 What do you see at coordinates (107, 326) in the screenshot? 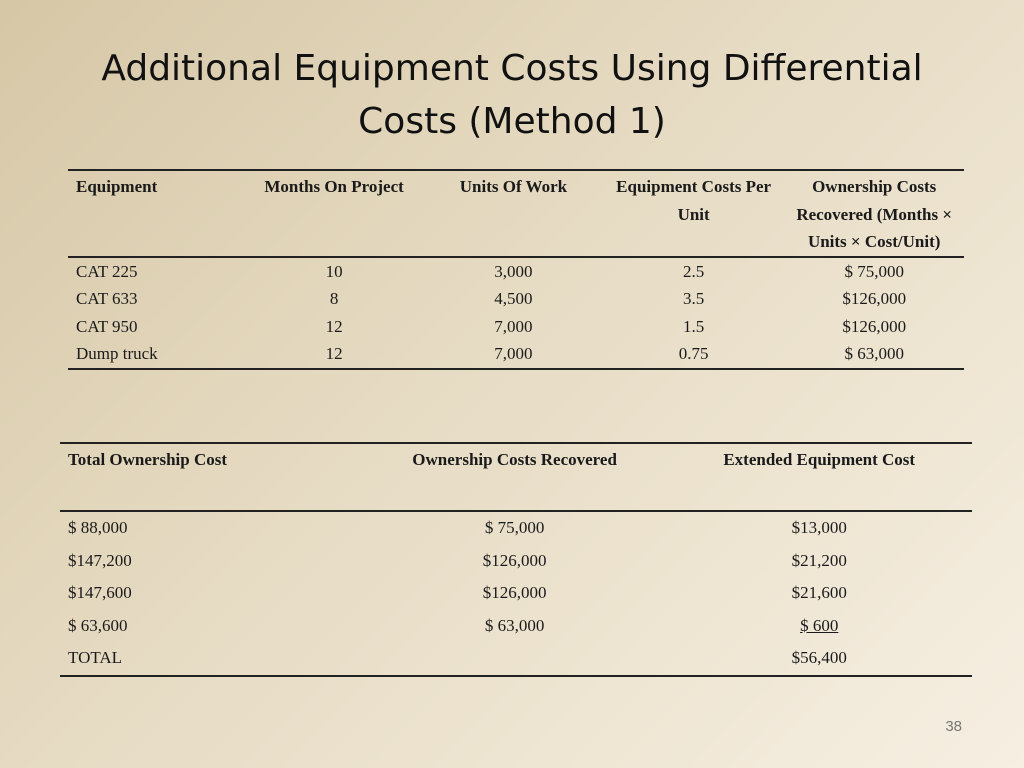
I see `cell-equipment: CAT 950` at bounding box center [107, 326].